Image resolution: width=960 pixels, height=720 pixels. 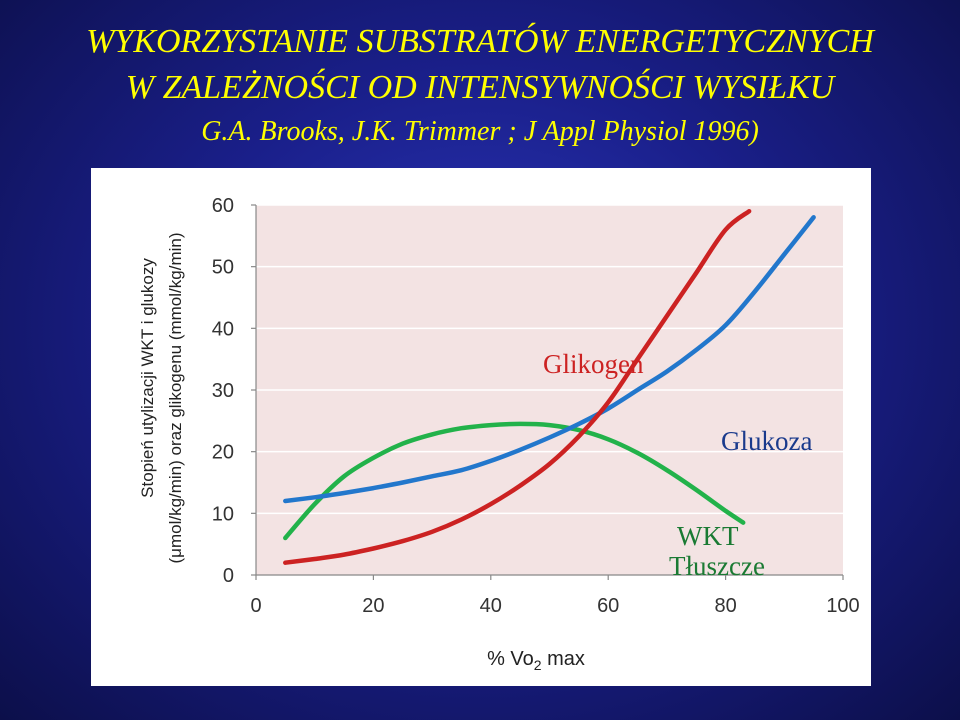 I want to click on annotation-glukoza: Glukoza, so click(x=766, y=441).